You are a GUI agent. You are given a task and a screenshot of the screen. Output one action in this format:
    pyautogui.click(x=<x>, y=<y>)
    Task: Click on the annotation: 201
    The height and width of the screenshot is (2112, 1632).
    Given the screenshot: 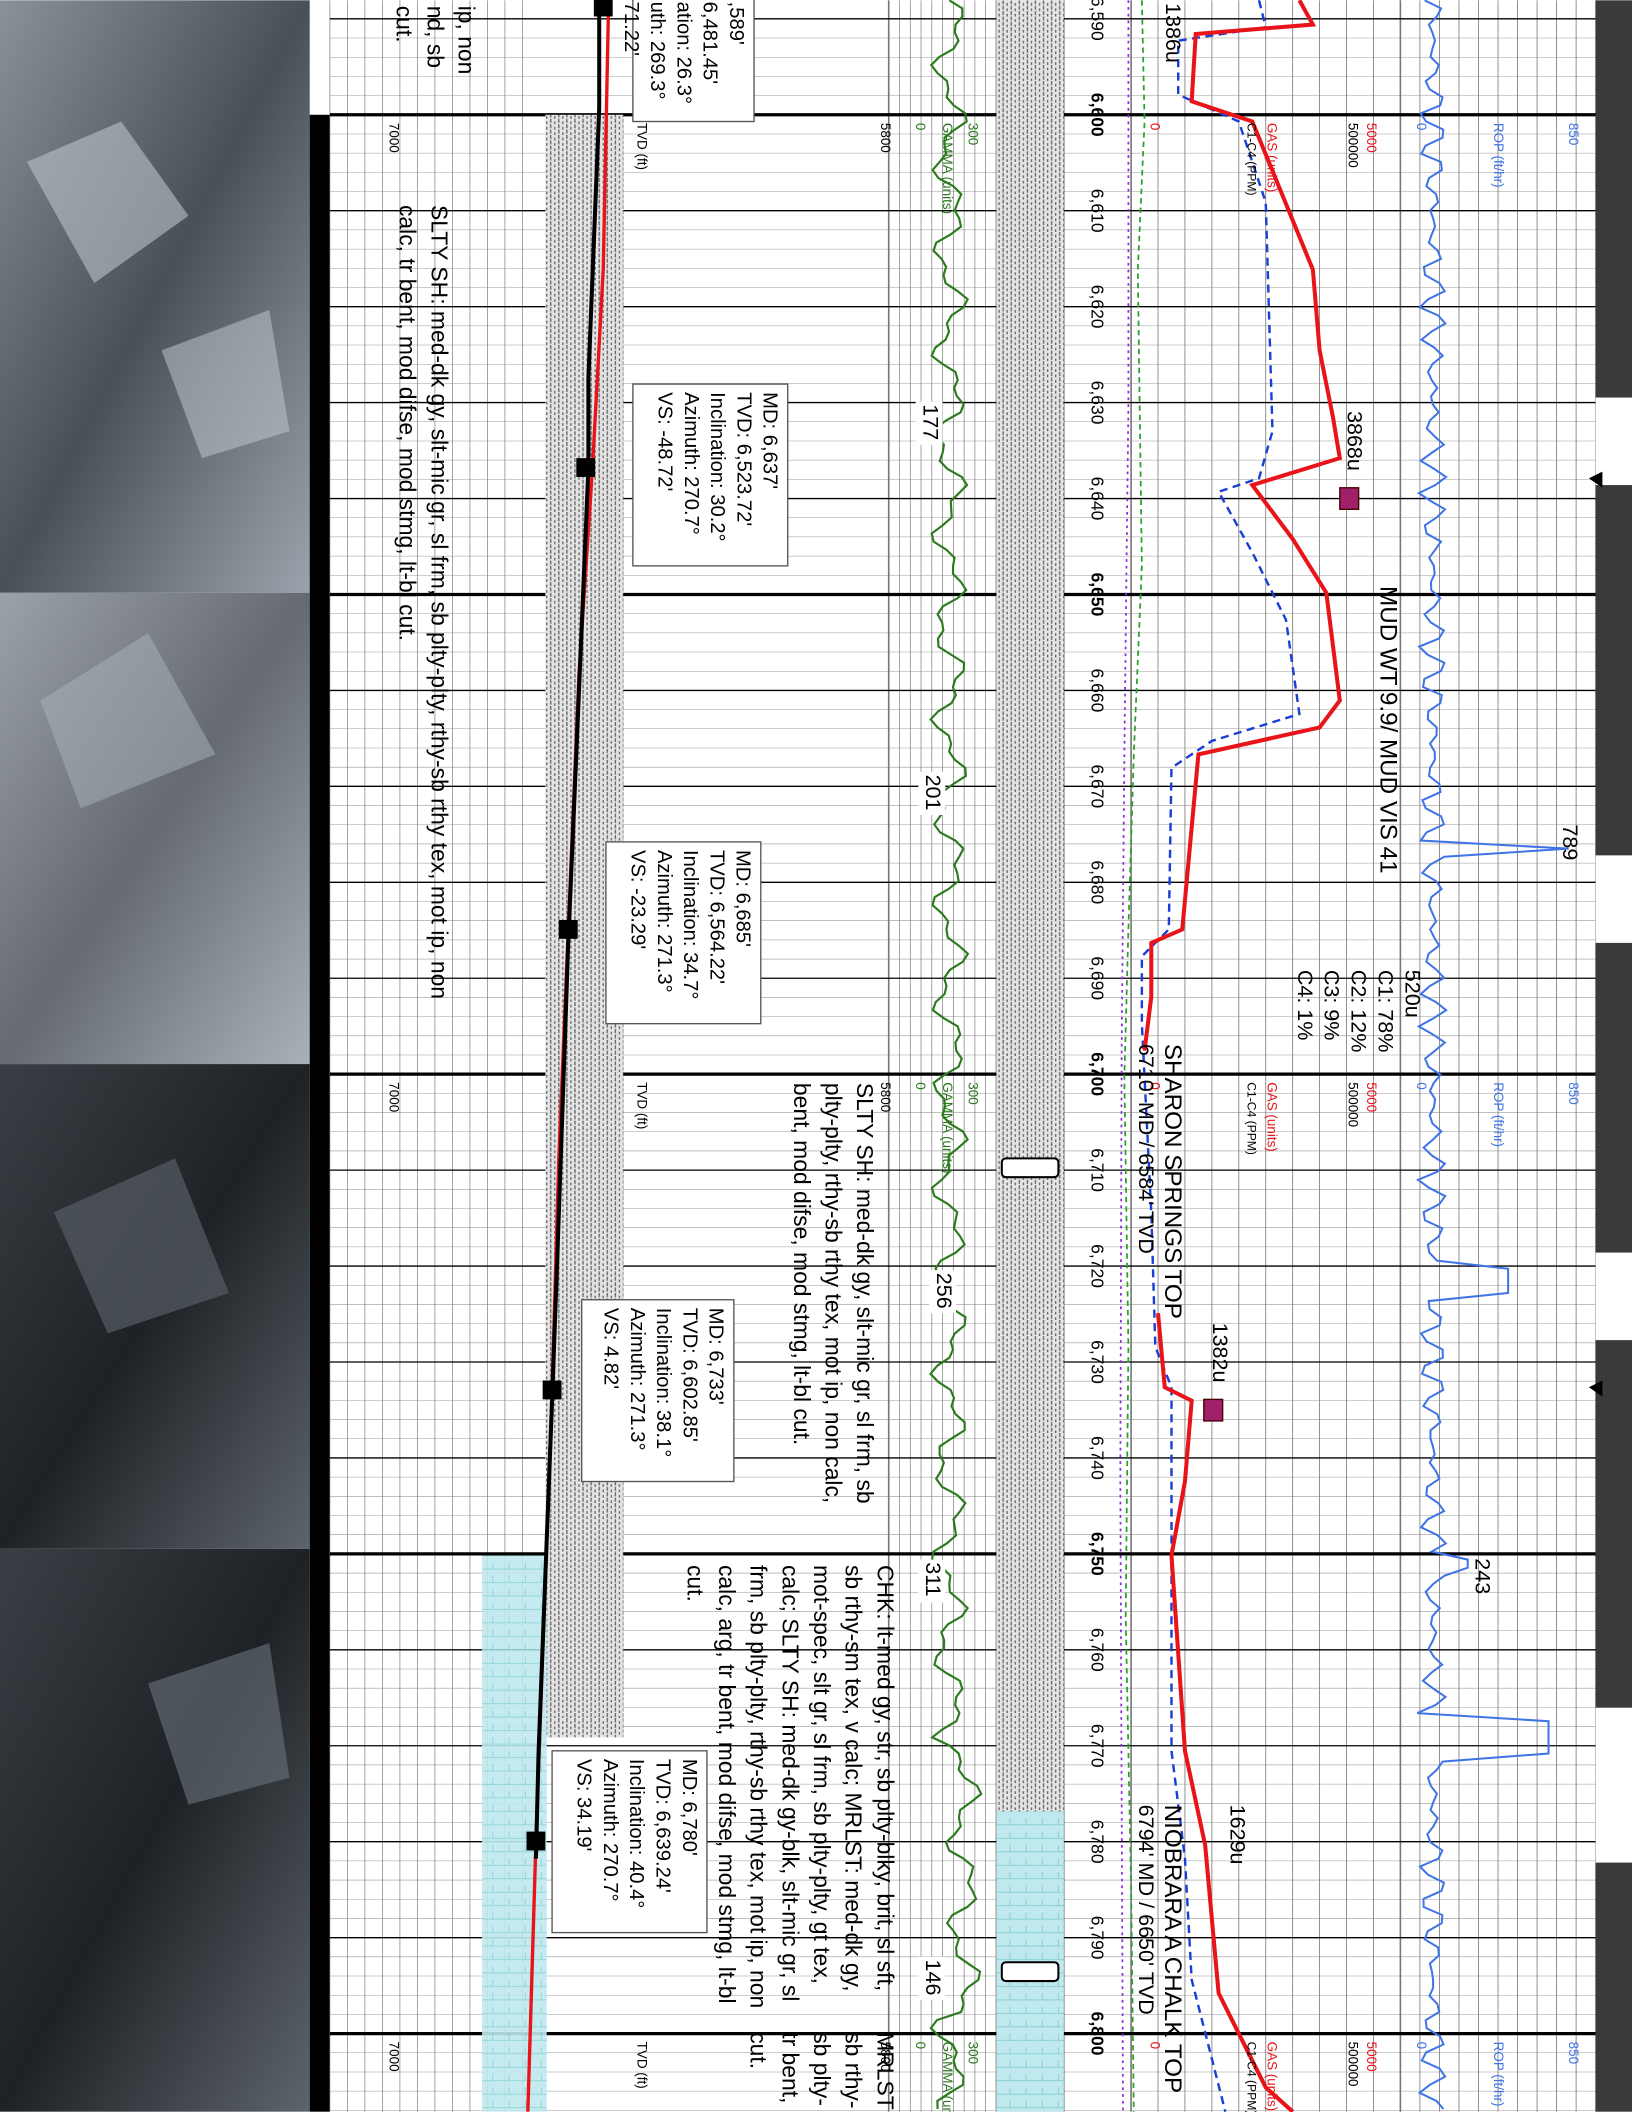 What is the action you would take?
    pyautogui.click(x=933, y=793)
    